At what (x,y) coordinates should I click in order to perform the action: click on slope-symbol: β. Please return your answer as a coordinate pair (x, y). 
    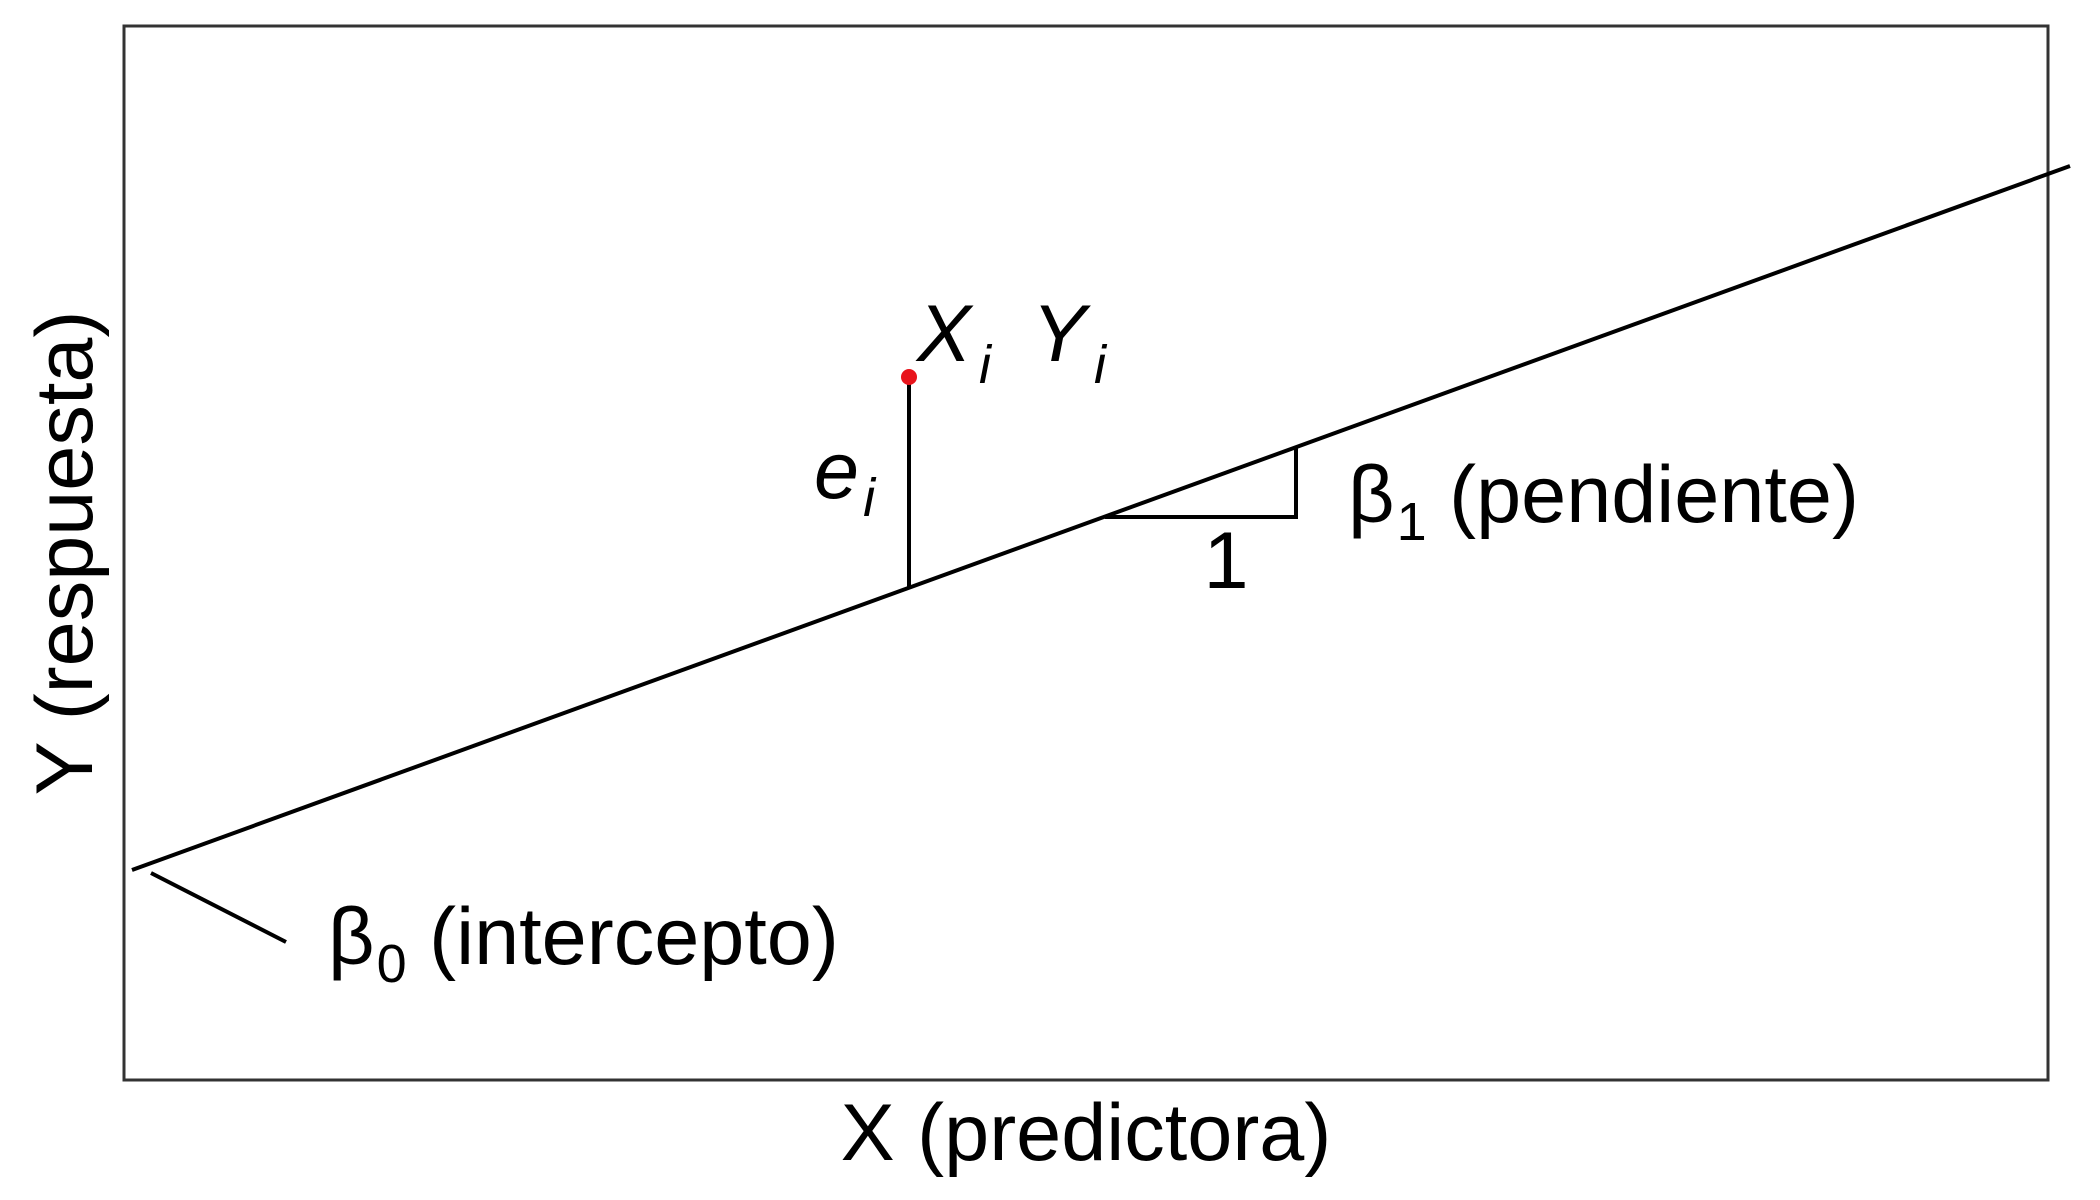
    Looking at the image, I should click on (1371, 495).